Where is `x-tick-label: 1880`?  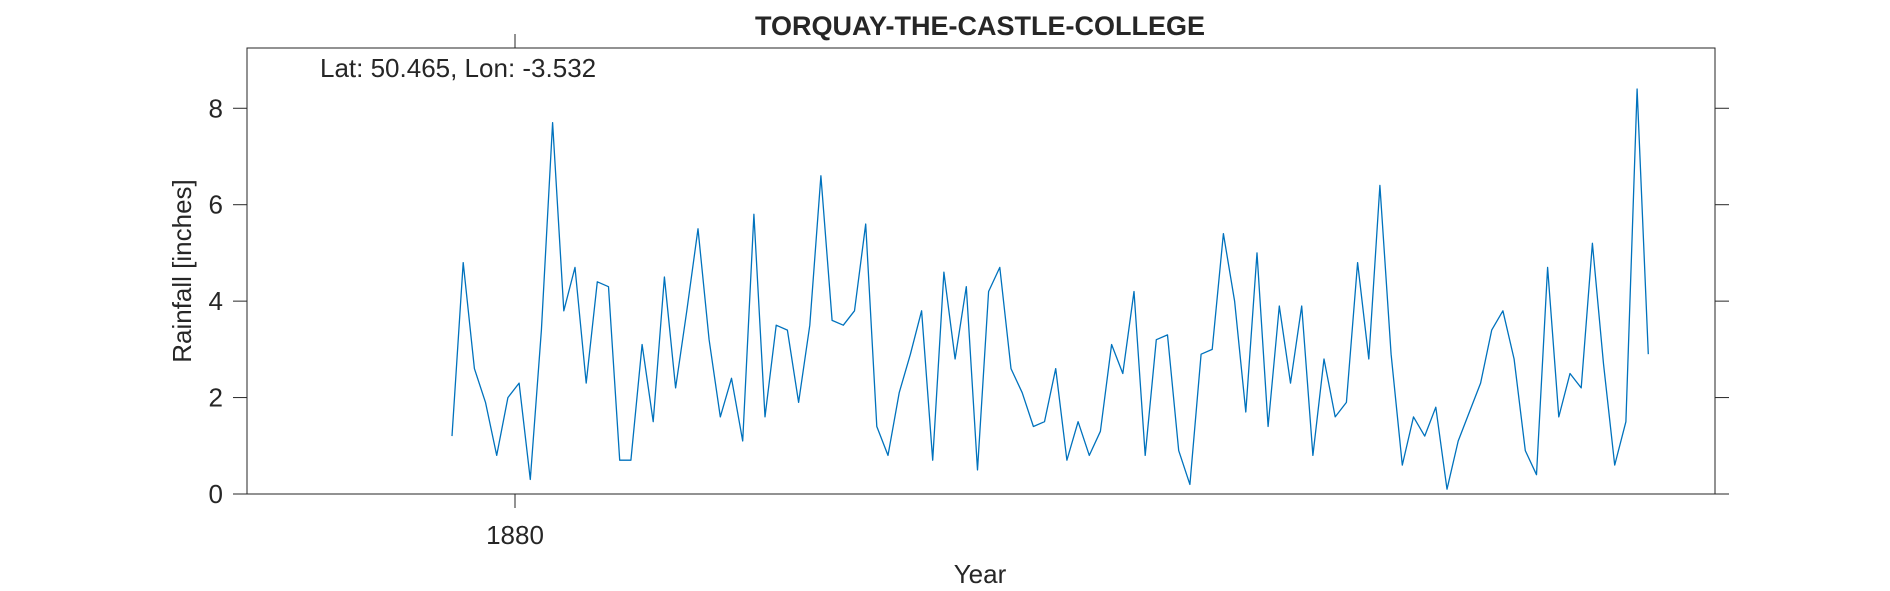 x-tick-label: 1880 is located at coordinates (515, 535).